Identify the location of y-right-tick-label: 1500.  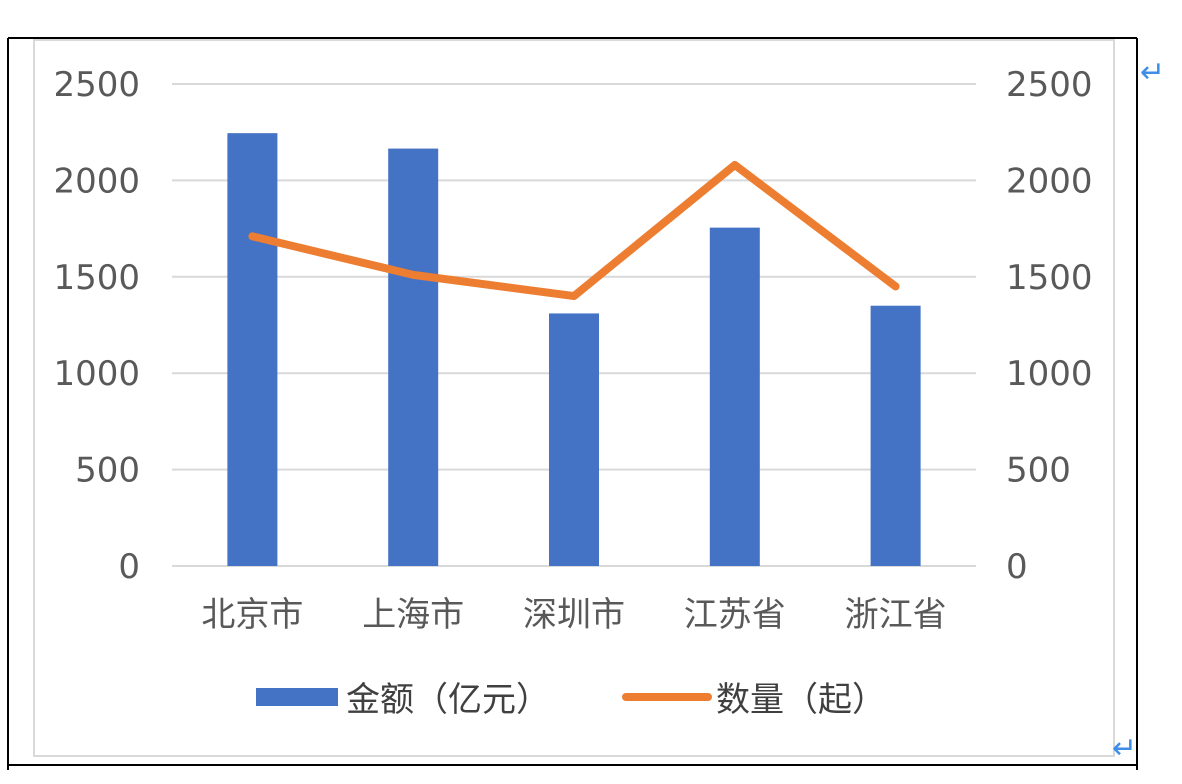
(1049, 278).